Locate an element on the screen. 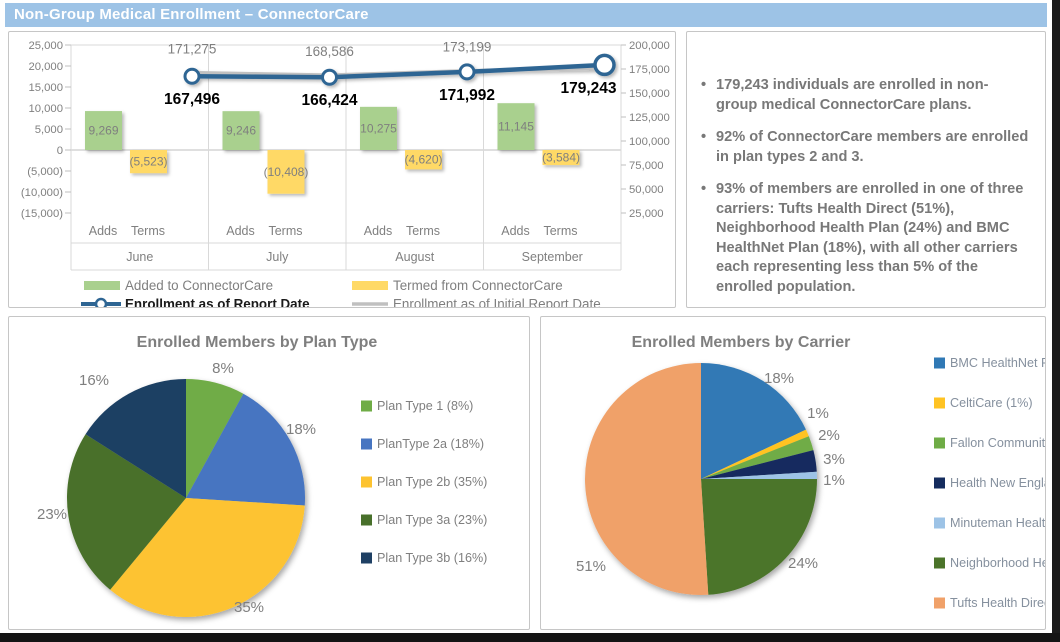 This screenshot has width=1060, height=642. initial-line-value-label: 173,199 is located at coordinates (467, 47).